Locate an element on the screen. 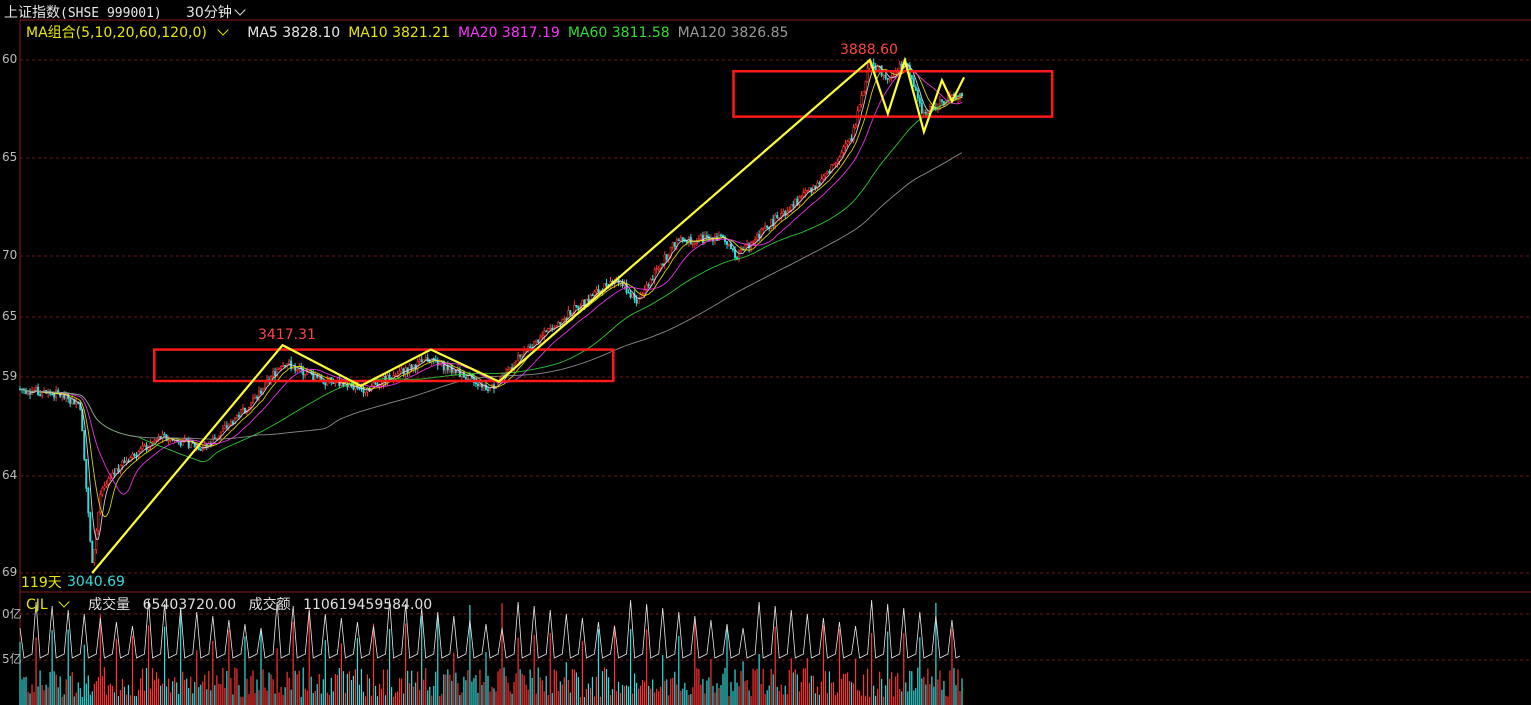  period-label: 30分钟 is located at coordinates (209, 13).